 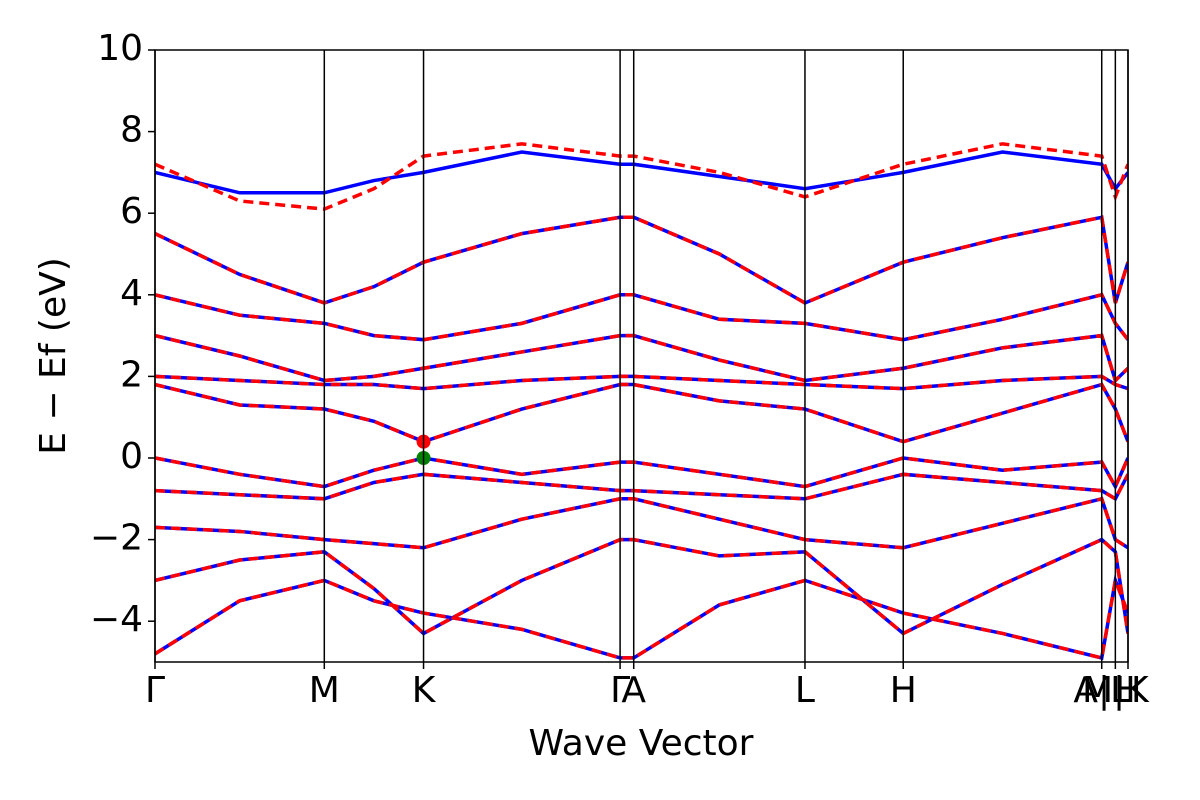 What do you see at coordinates (131, 211) in the screenshot?
I see `y-tick-label: 6` at bounding box center [131, 211].